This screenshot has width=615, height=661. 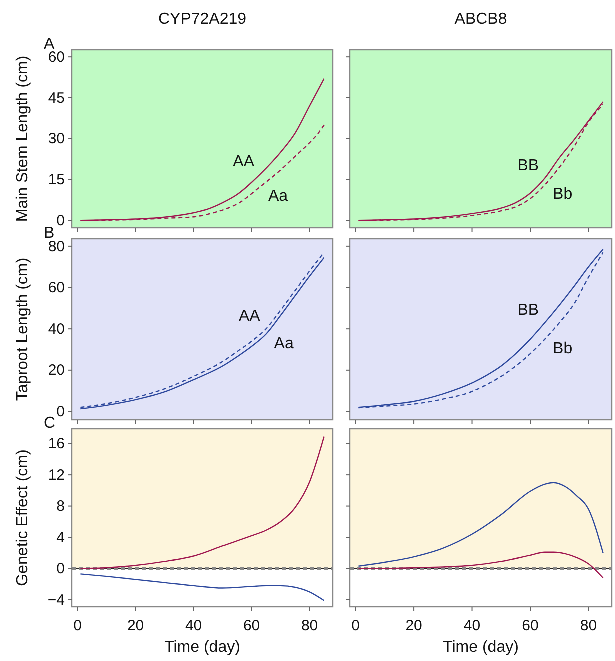 What do you see at coordinates (23, 330) in the screenshot?
I see `y-axis-title: Taproot Length (cm)` at bounding box center [23, 330].